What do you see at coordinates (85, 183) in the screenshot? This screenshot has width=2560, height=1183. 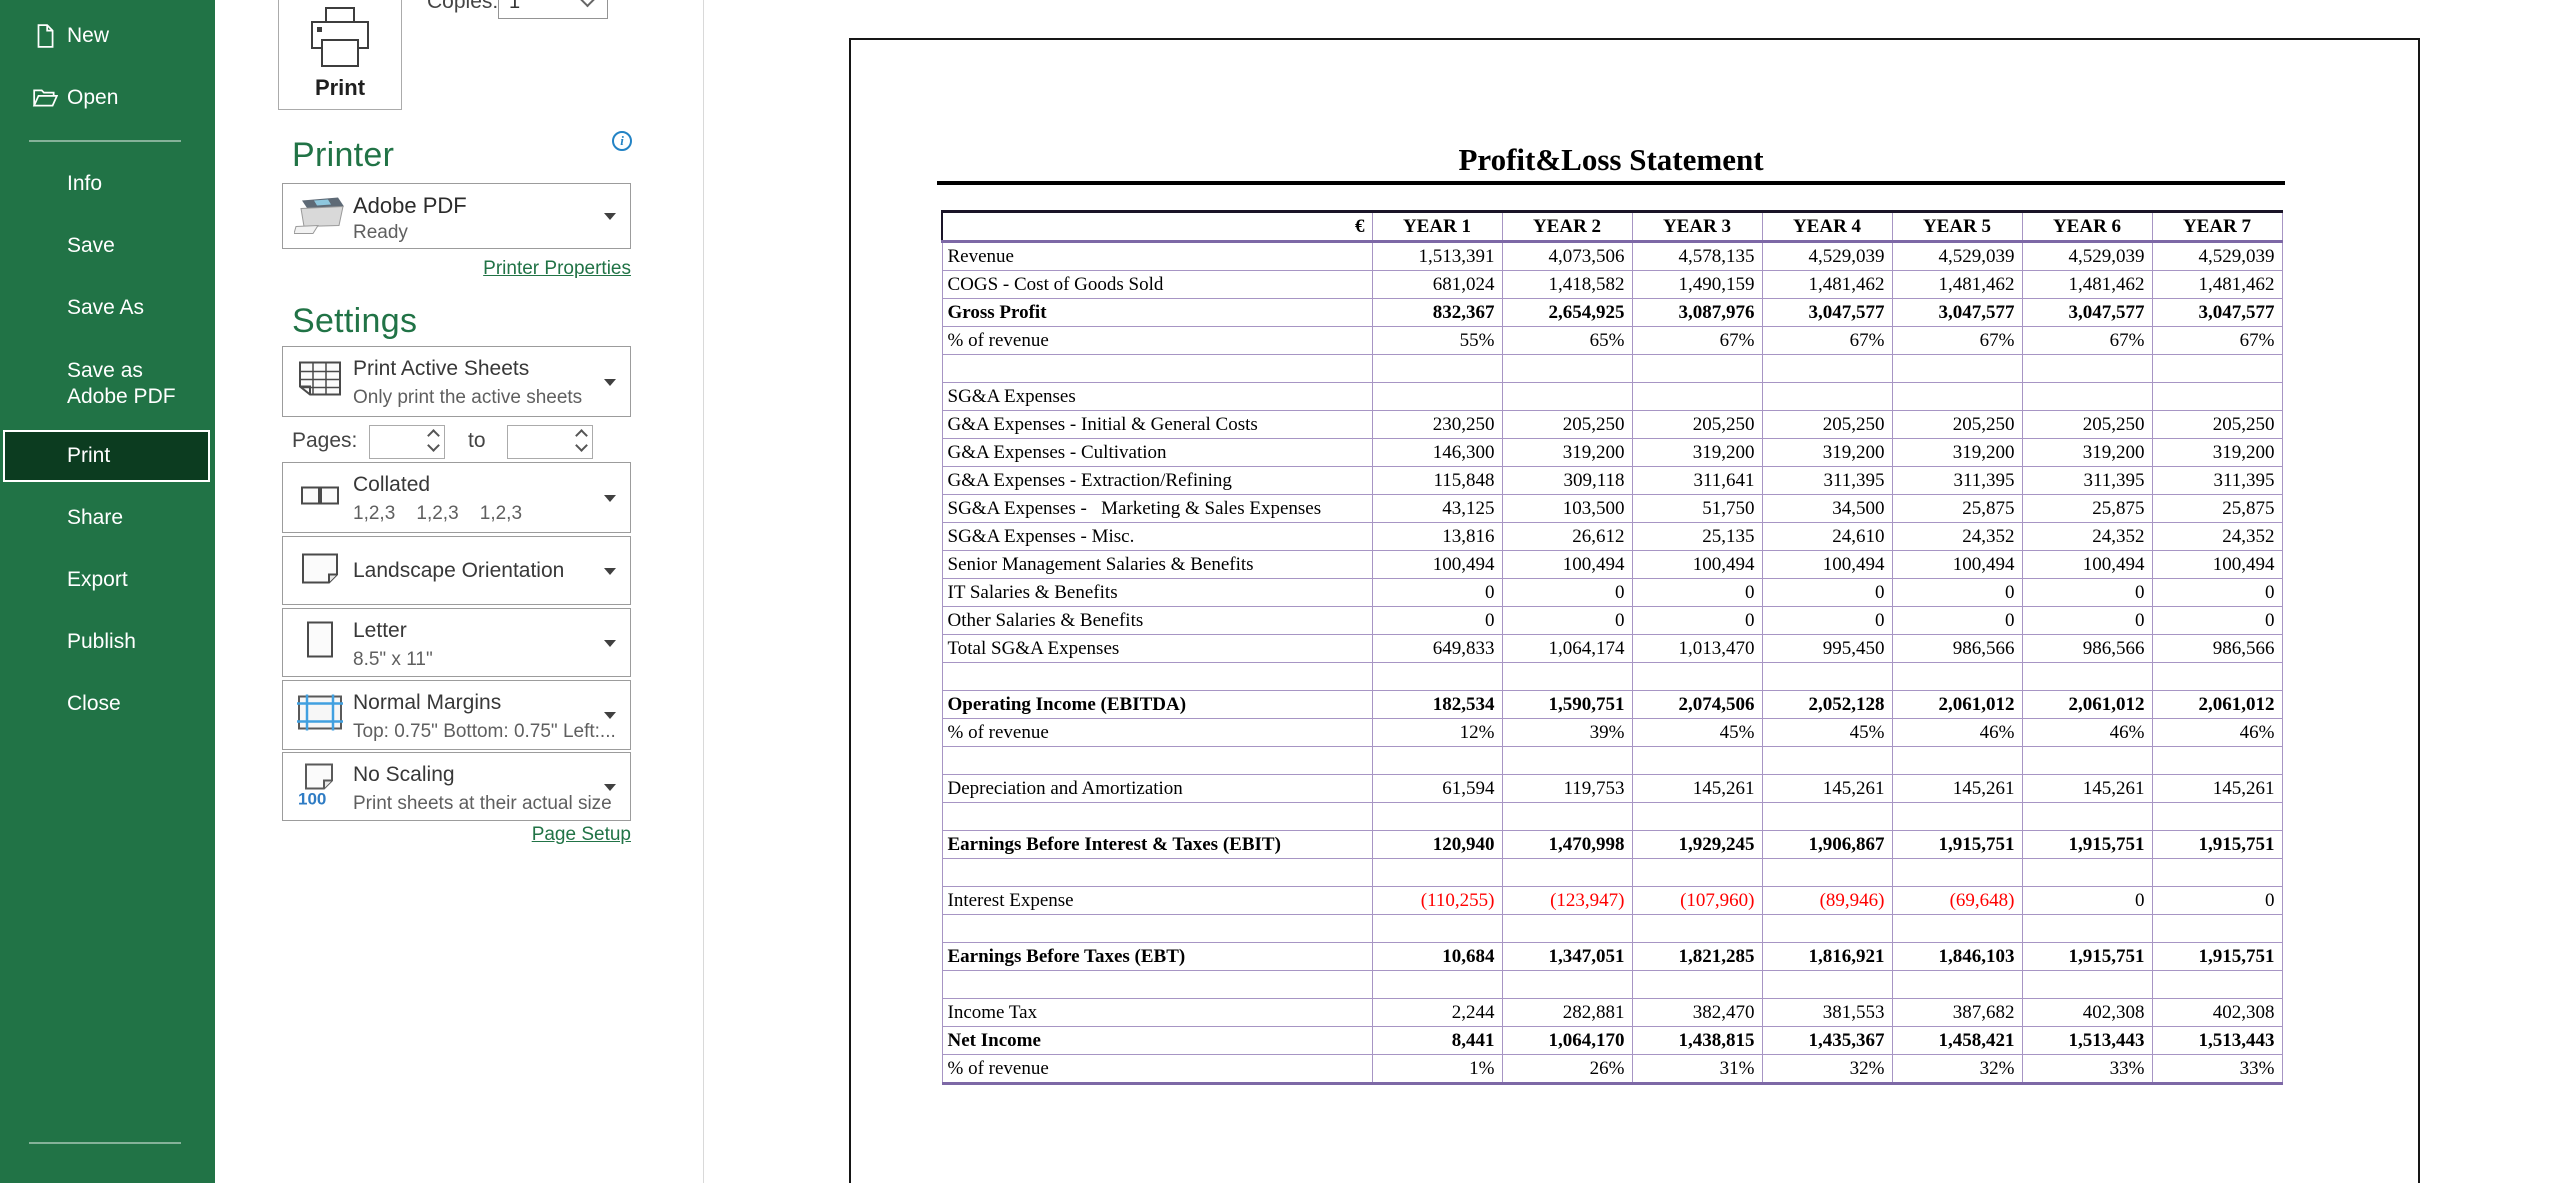 I see `sidebar-item-info: Info` at bounding box center [85, 183].